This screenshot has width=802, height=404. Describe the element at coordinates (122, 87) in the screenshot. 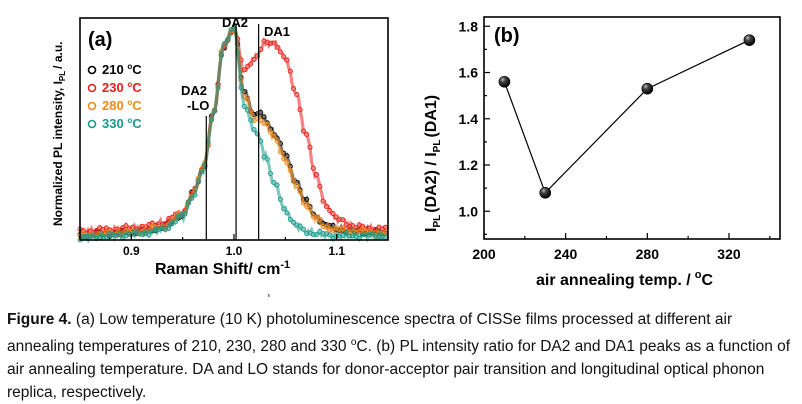

I see `legend-label-230: 230 oC` at that location.